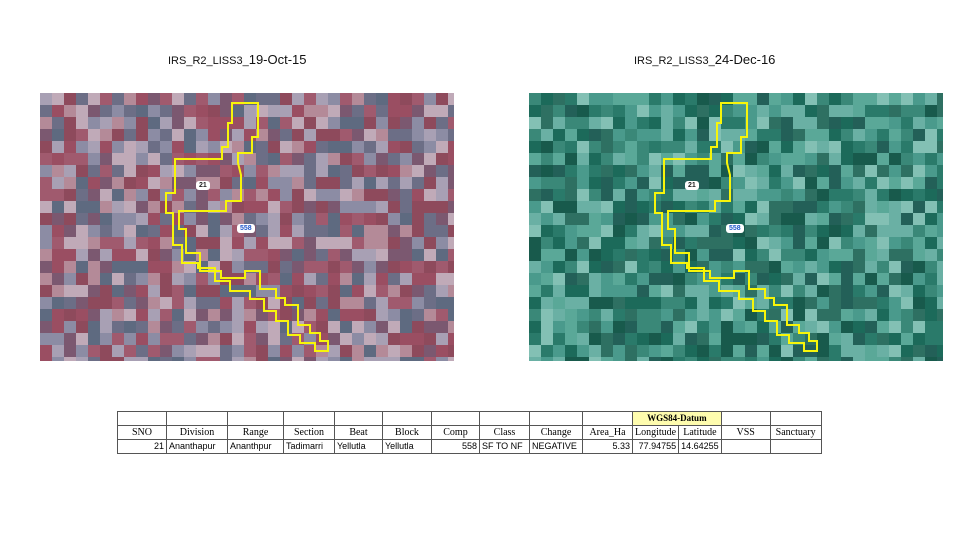  What do you see at coordinates (309, 446) in the screenshot?
I see `cell-section: Tadimarri` at bounding box center [309, 446].